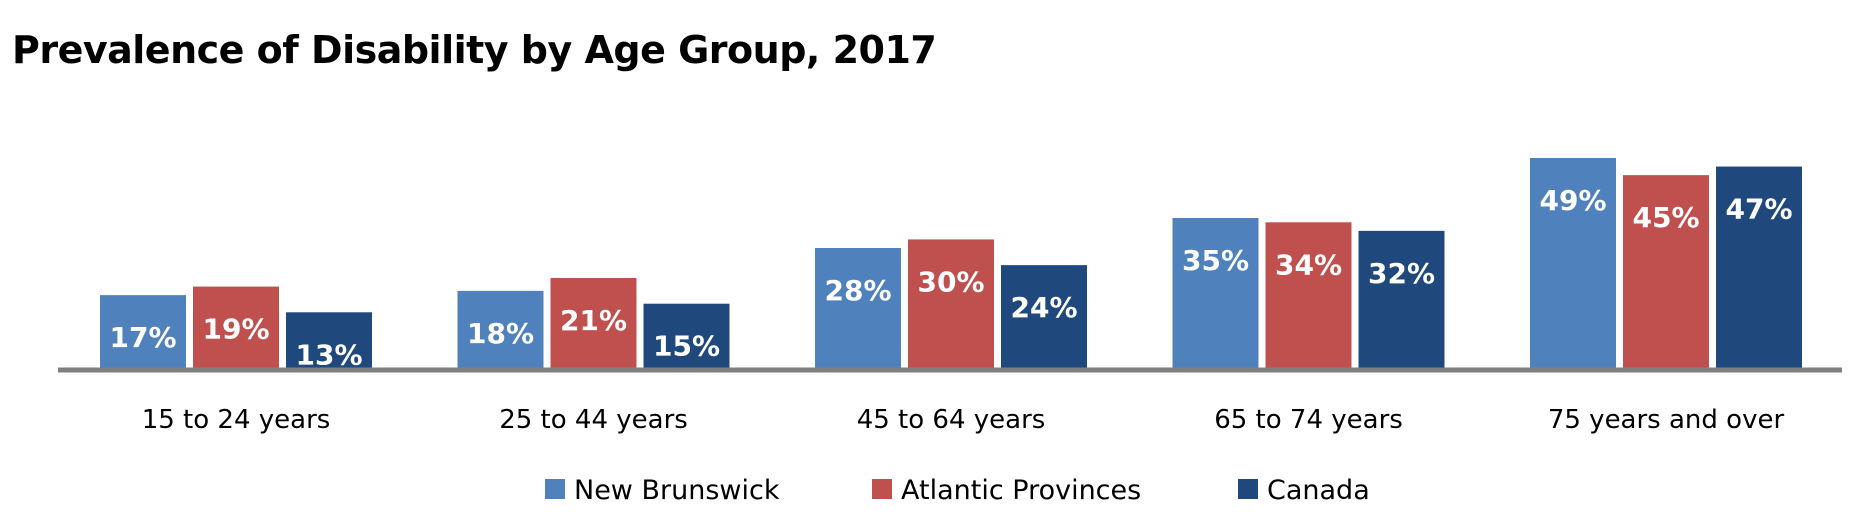 The image size is (1857, 517). Describe the element at coordinates (882, 489) in the screenshot. I see `legend-swatch-atlantic-provinces` at that location.